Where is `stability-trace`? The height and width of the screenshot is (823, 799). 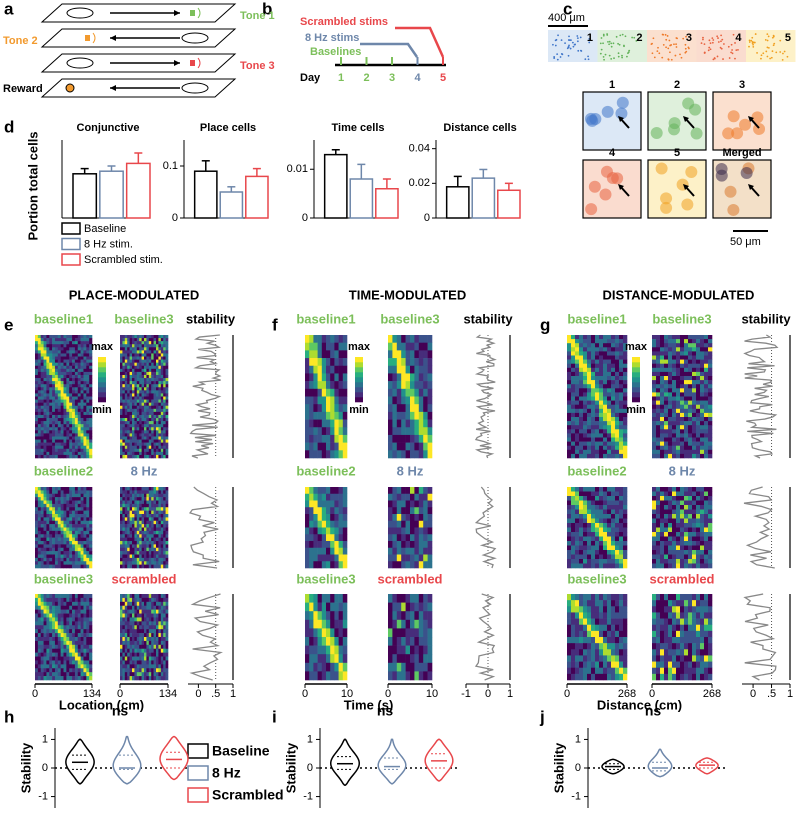
stability-trace is located at coordinates (204, 527).